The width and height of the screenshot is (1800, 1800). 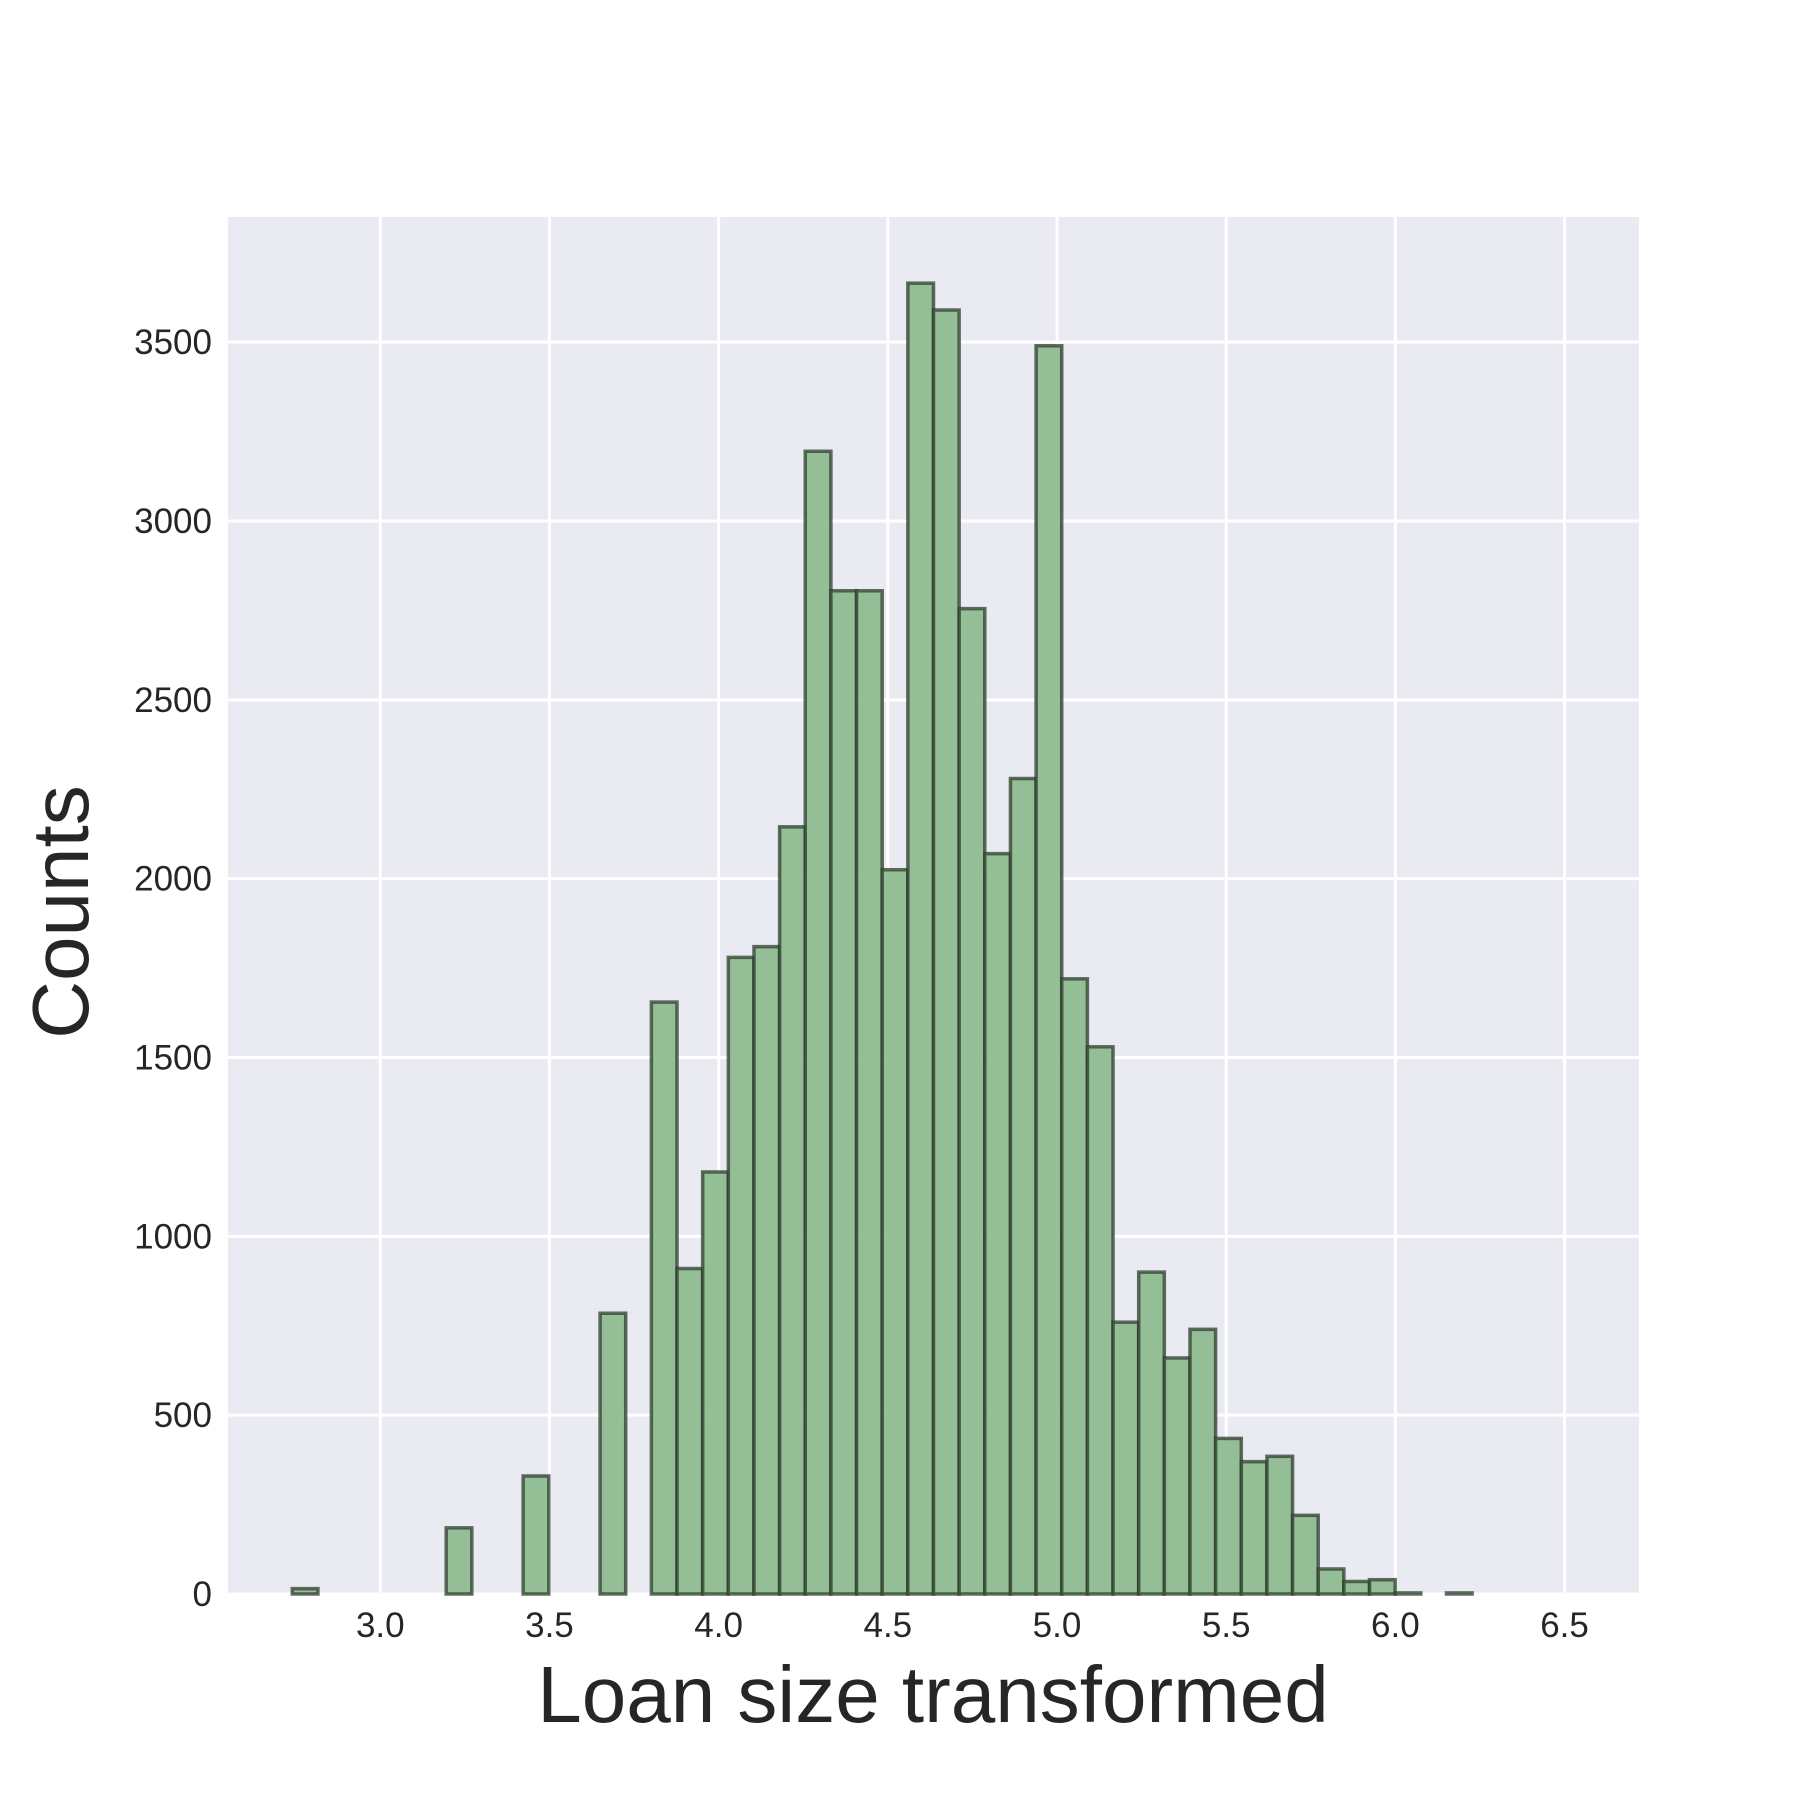 What do you see at coordinates (202, 1594) in the screenshot?
I see `y-tick-label: 0` at bounding box center [202, 1594].